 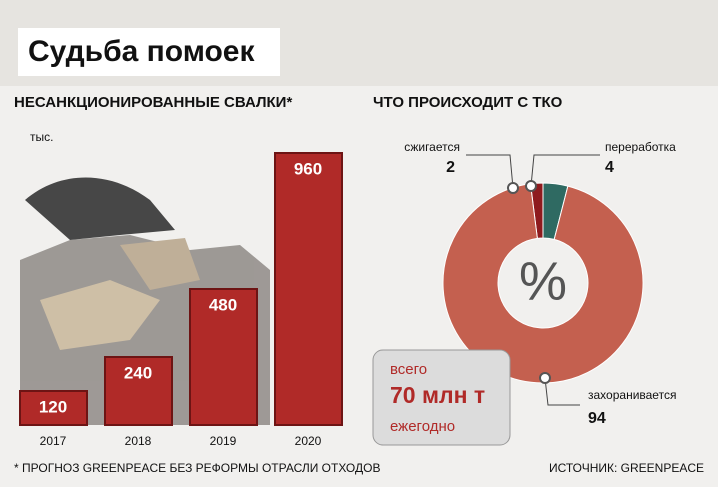 I want to click on value-label: 960, so click(x=308, y=168).